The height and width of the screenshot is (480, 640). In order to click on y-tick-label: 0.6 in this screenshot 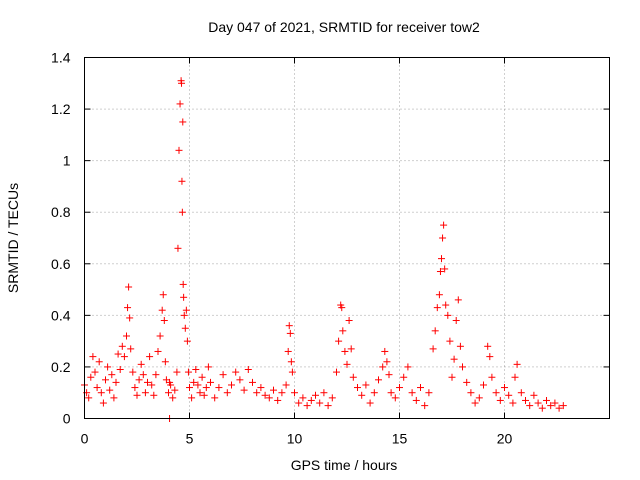, I will do `click(61, 264)`.